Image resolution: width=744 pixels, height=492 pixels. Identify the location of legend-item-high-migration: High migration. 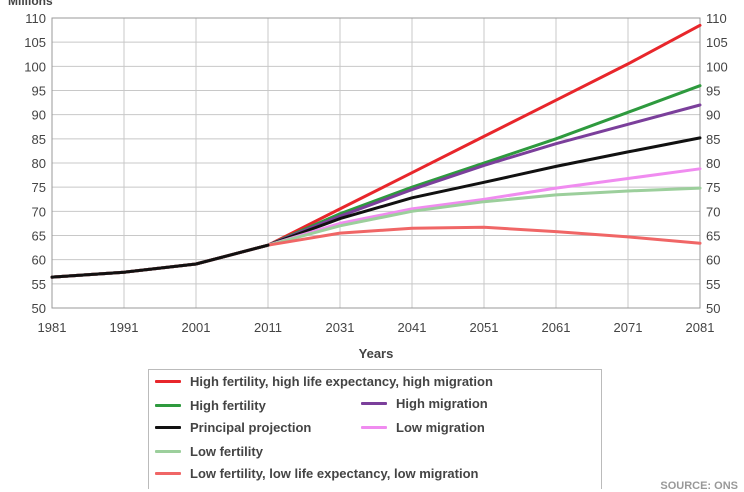
(424, 403).